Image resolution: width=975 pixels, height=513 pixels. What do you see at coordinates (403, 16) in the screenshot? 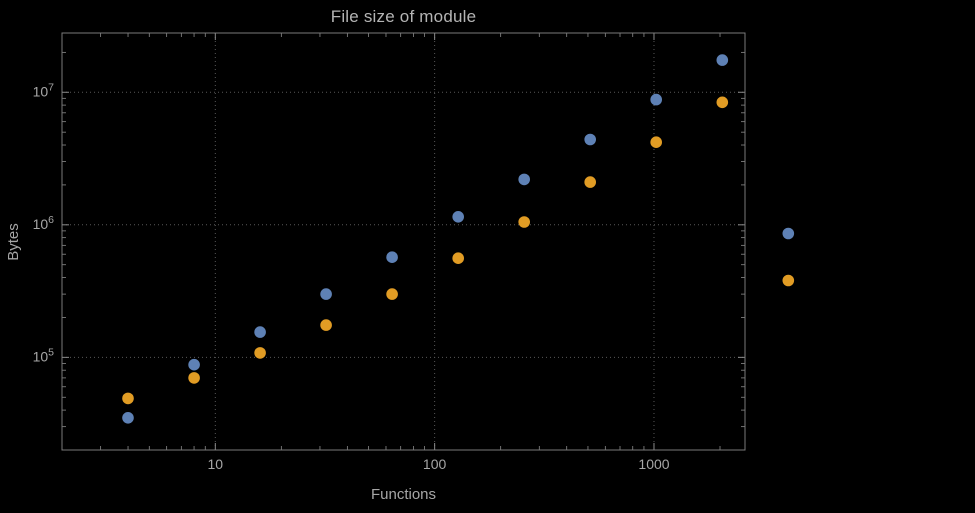
I see `chart-title: File size of module` at bounding box center [403, 16].